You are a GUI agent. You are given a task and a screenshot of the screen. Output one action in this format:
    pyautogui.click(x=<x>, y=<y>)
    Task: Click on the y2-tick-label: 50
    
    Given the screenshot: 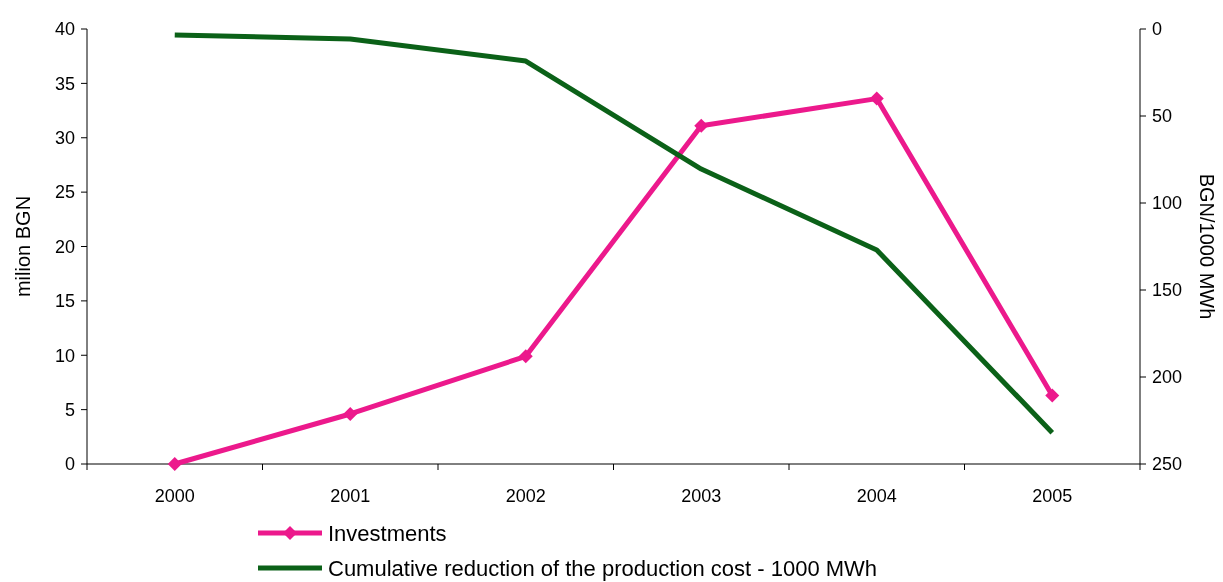 What is the action you would take?
    pyautogui.click(x=1162, y=116)
    